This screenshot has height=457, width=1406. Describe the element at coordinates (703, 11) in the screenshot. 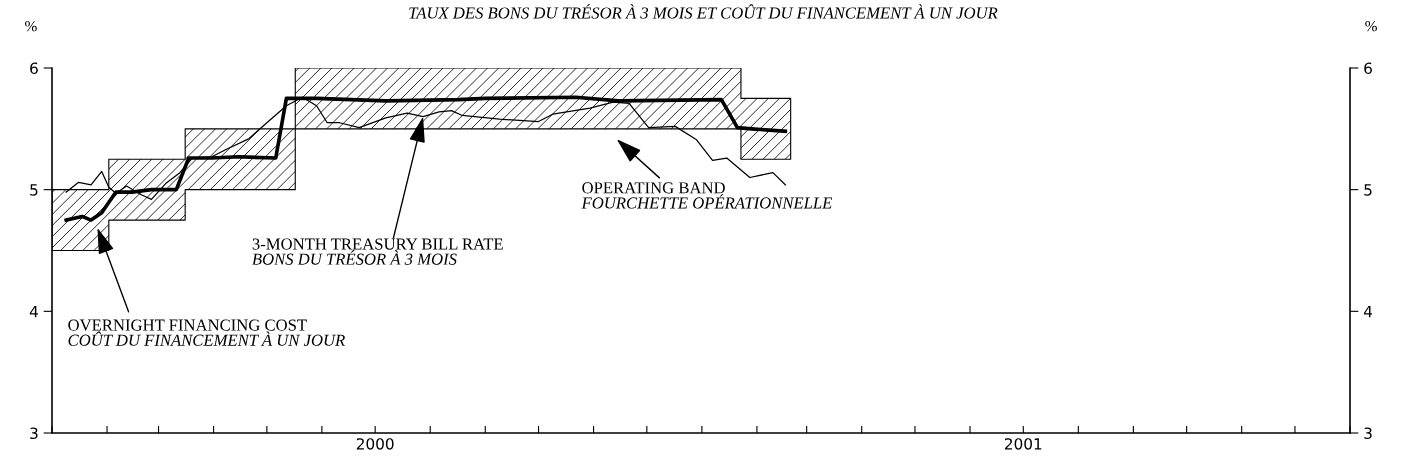

I see `chart-title: TAUX DES BONS DU TRÉSOR À 3 MOIS ET COÛT DU FINANCEMENT À UN JOUR` at that location.